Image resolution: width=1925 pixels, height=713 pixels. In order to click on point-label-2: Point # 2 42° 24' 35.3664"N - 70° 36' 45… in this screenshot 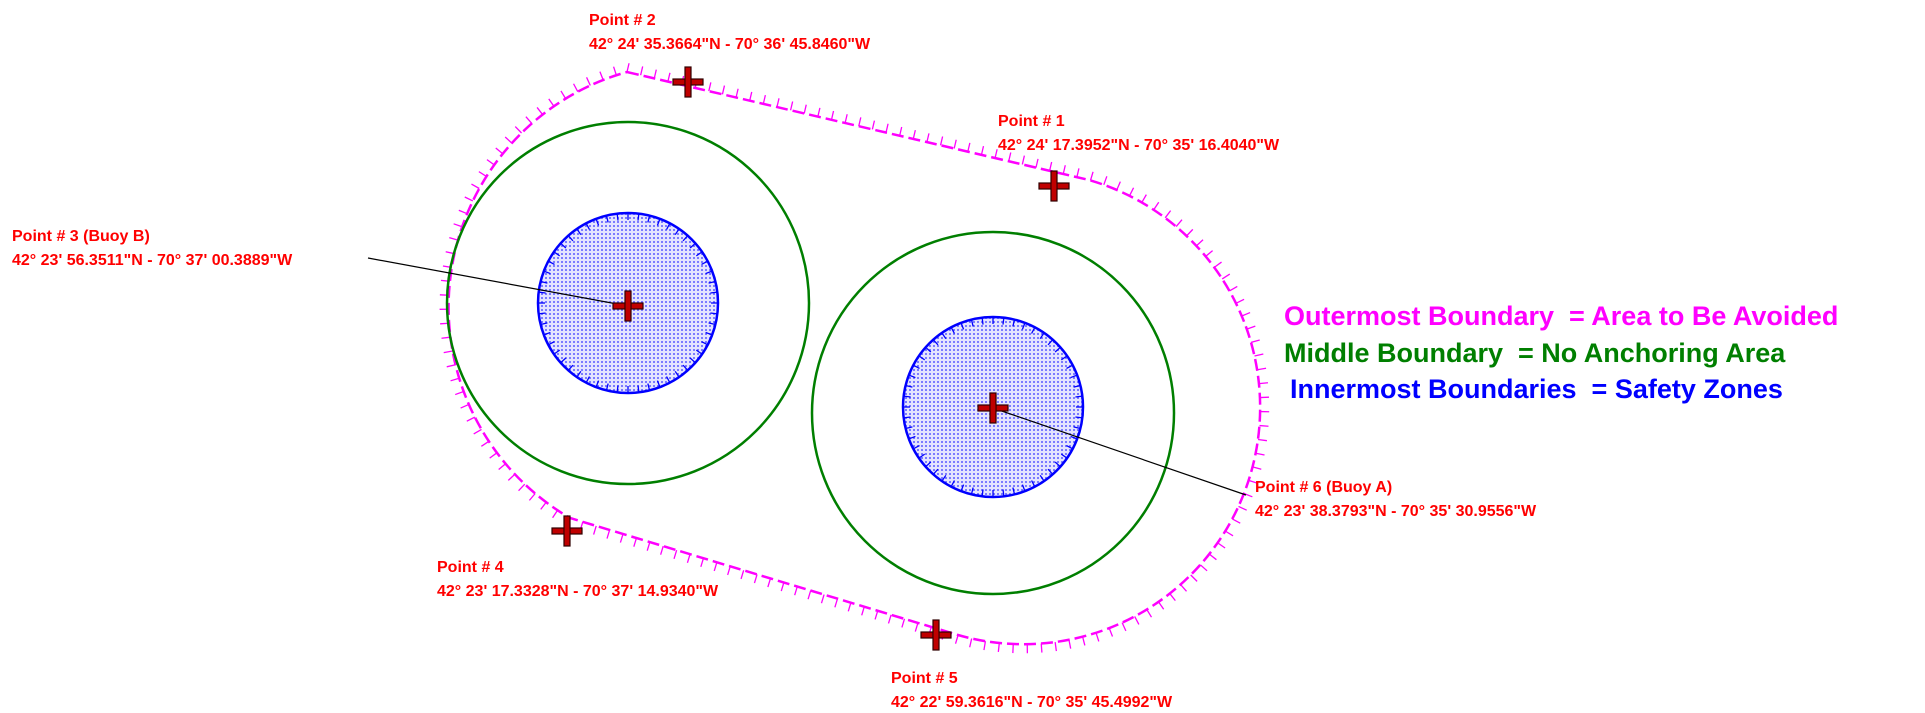, I will do `click(730, 32)`.